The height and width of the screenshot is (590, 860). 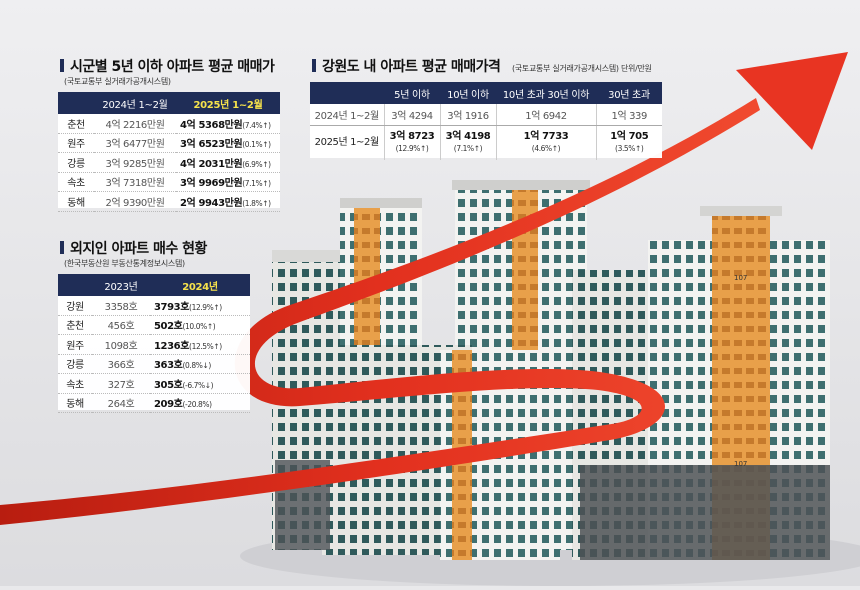 I want to click on table-row: 원주 3억 6477만원 3억 6523만원(0.1%↑), so click(x=169, y=143).